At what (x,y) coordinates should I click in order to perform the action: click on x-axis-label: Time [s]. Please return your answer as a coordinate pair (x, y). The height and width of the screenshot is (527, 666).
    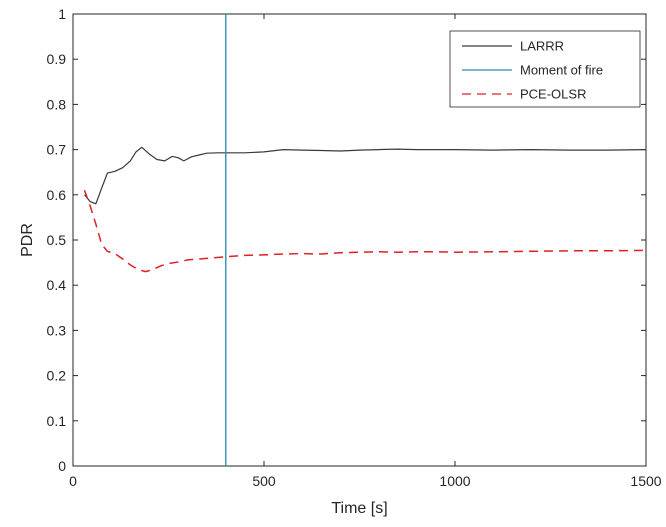
    Looking at the image, I should click on (359, 508).